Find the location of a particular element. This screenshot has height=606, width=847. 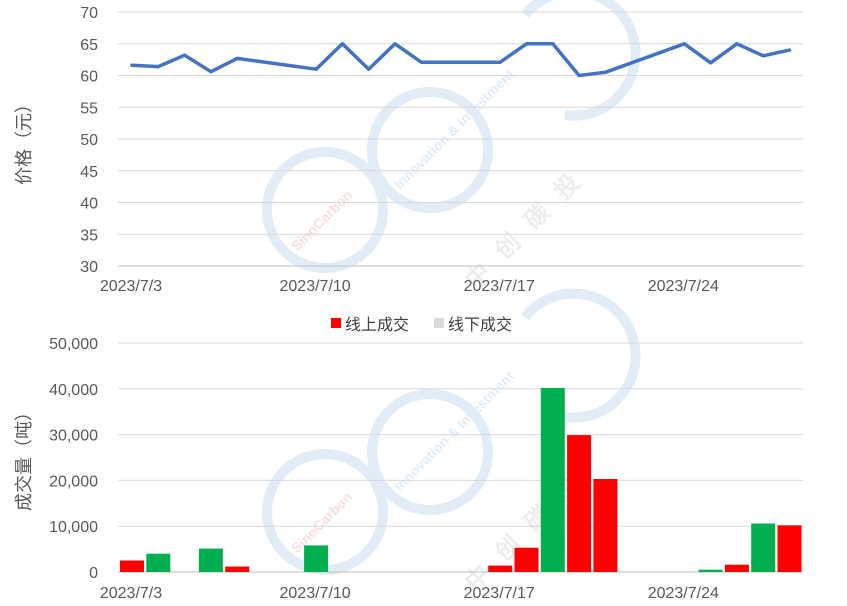

volume-y-tick: 30,000 is located at coordinates (73, 436).